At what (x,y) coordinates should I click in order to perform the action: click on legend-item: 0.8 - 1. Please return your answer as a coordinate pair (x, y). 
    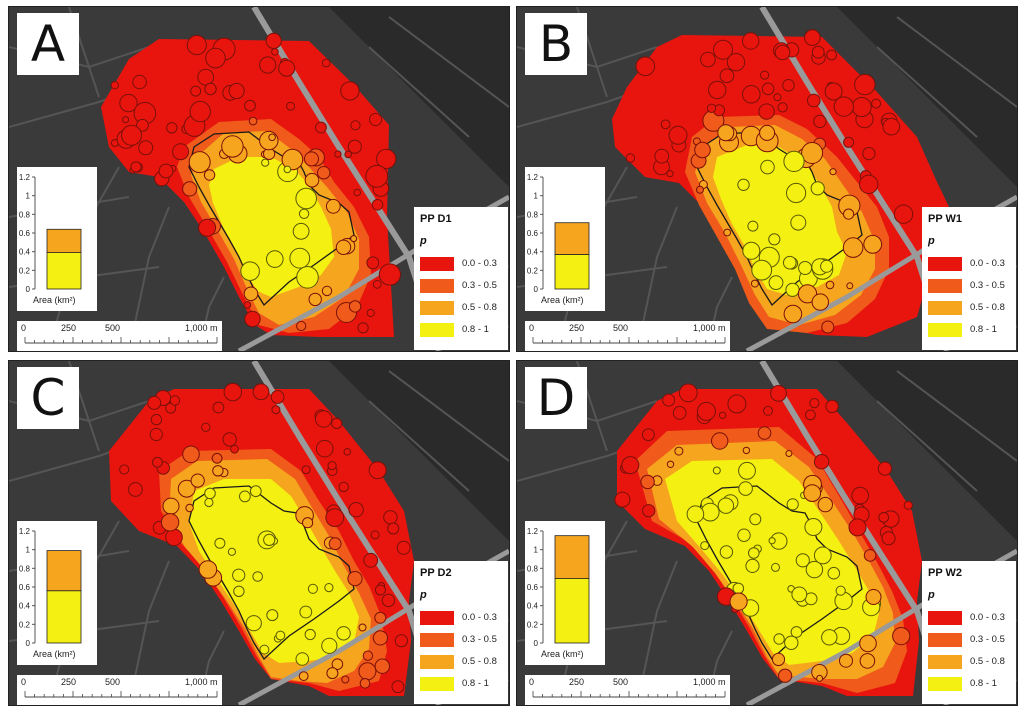
    Looking at the image, I should click on (972, 331).